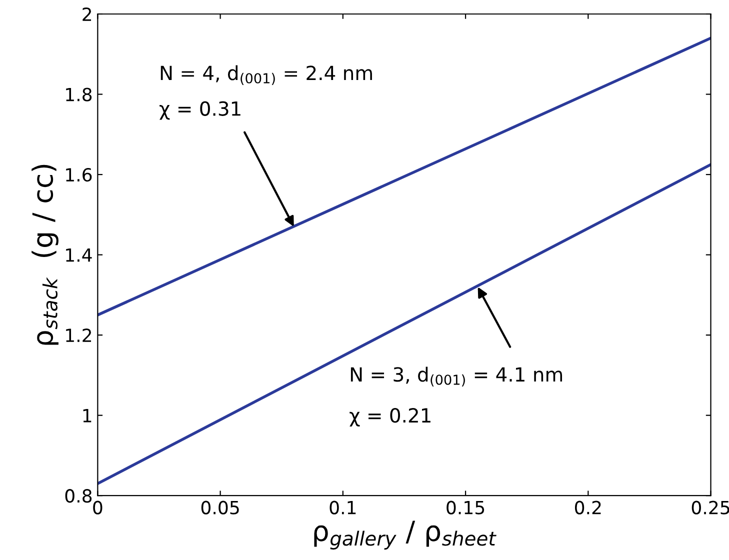  I want to click on annotation: χ = 0.21, so click(390, 417).